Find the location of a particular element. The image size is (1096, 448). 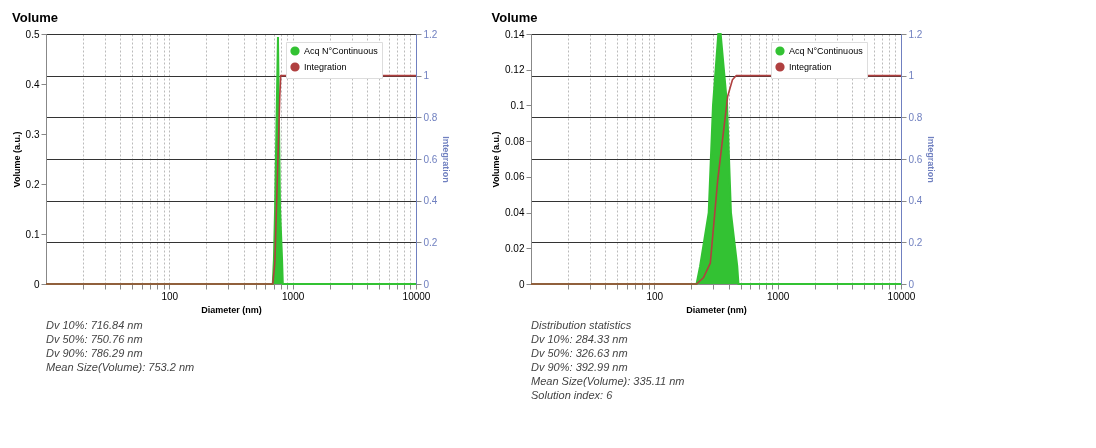

y-tick-label: 0.3 is located at coordinates (32, 134).